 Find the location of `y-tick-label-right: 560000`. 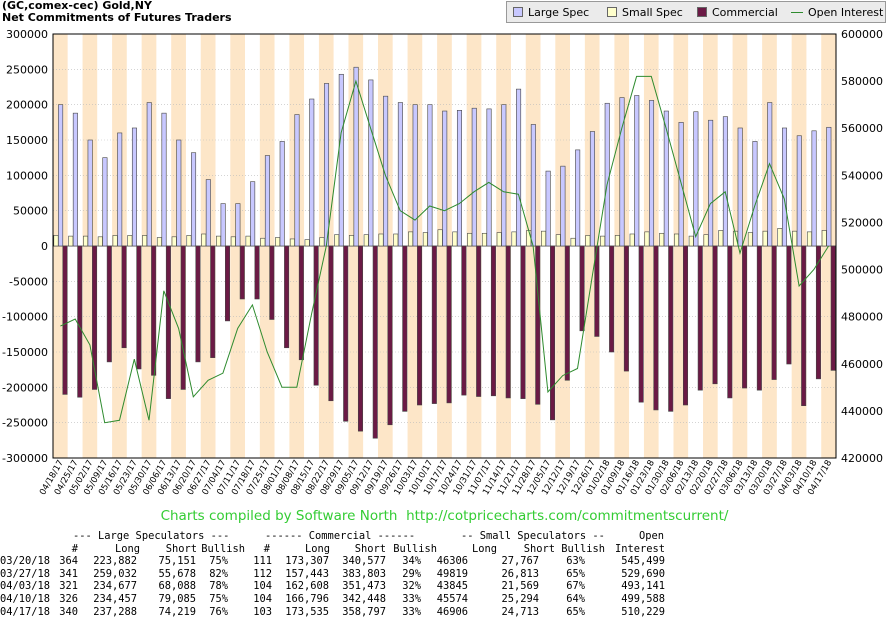

y-tick-label-right: 560000 is located at coordinates (862, 128).